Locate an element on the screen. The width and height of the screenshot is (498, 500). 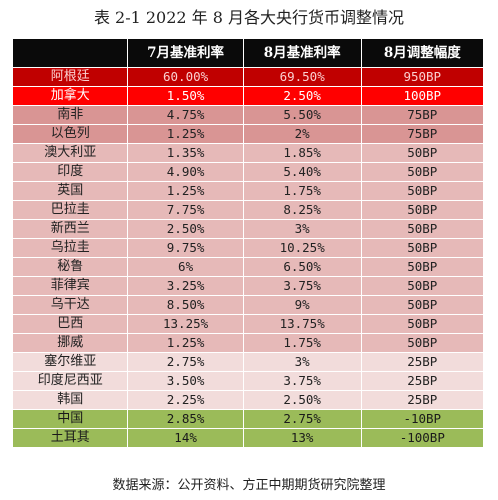
table-row: 中国 2.85% 2.75% -10BP is located at coordinates (248, 419).